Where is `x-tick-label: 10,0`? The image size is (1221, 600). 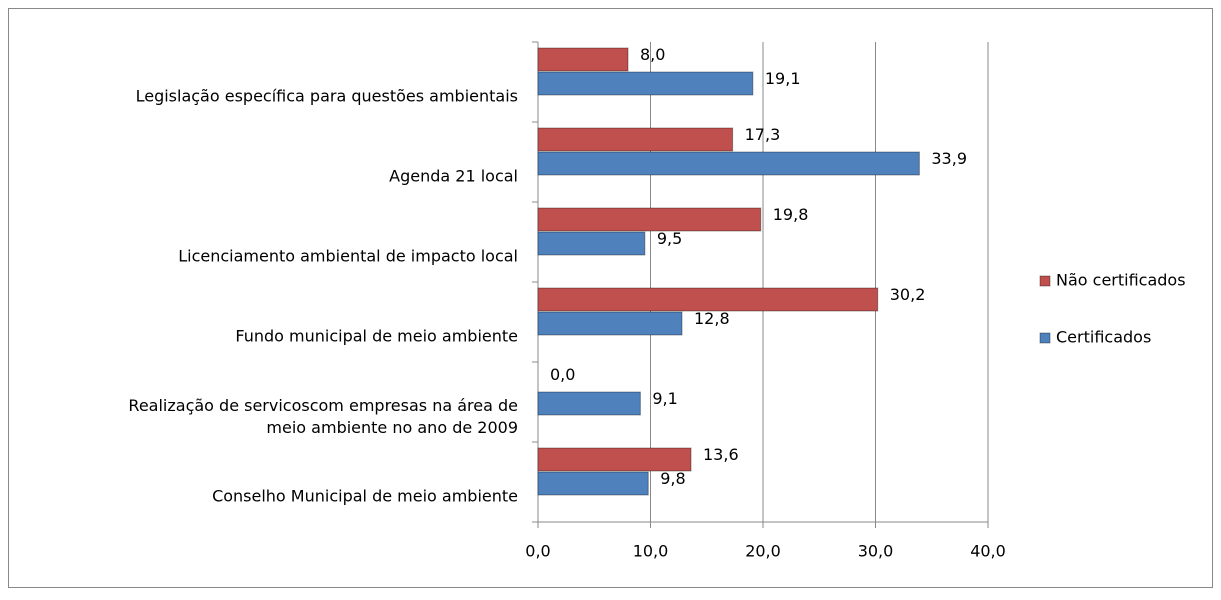
x-tick-label: 10,0 is located at coordinates (651, 551).